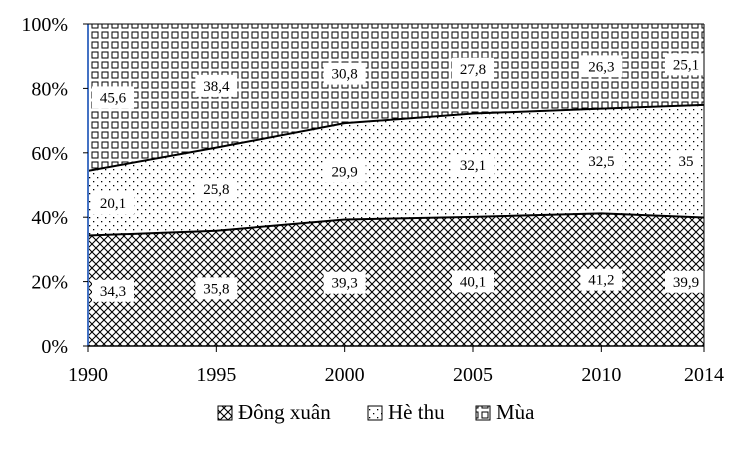  I want to click on data-label-dong-xuan-2014: 39,9, so click(686, 283).